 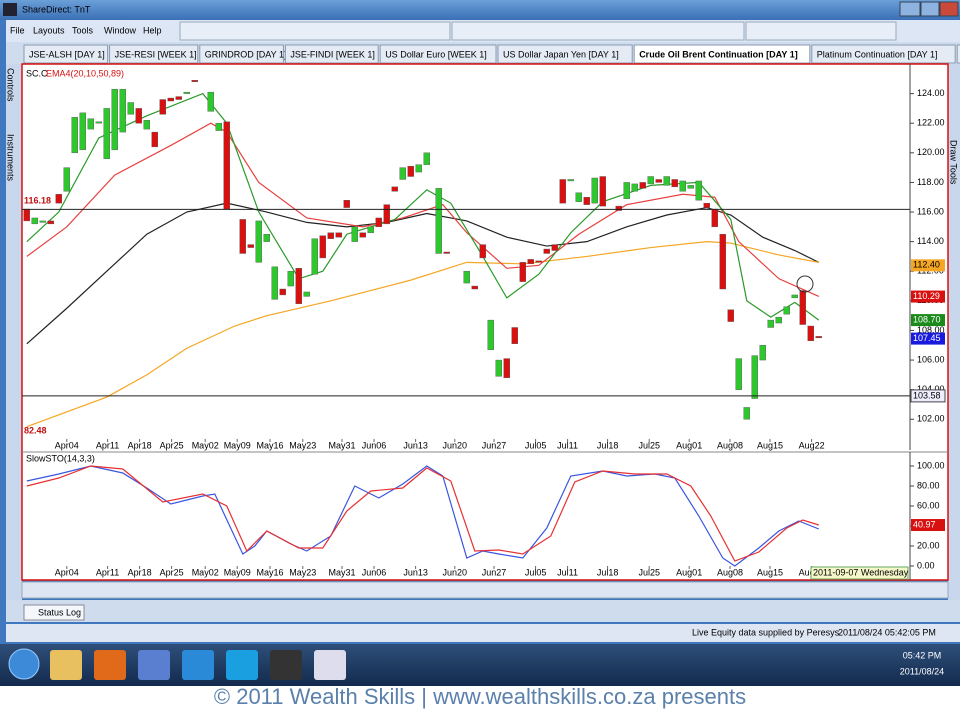 I want to click on menu-item: Layouts, so click(x=49, y=30).